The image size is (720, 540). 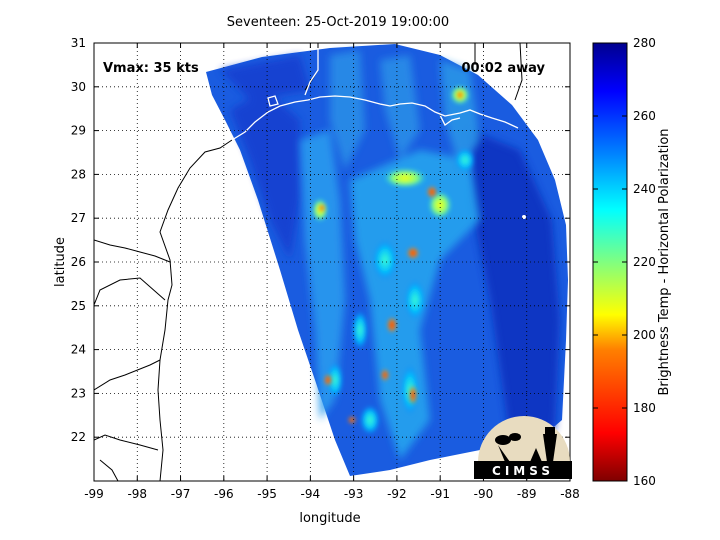 What do you see at coordinates (78, 174) in the screenshot?
I see `y-tick-label: 28` at bounding box center [78, 174].